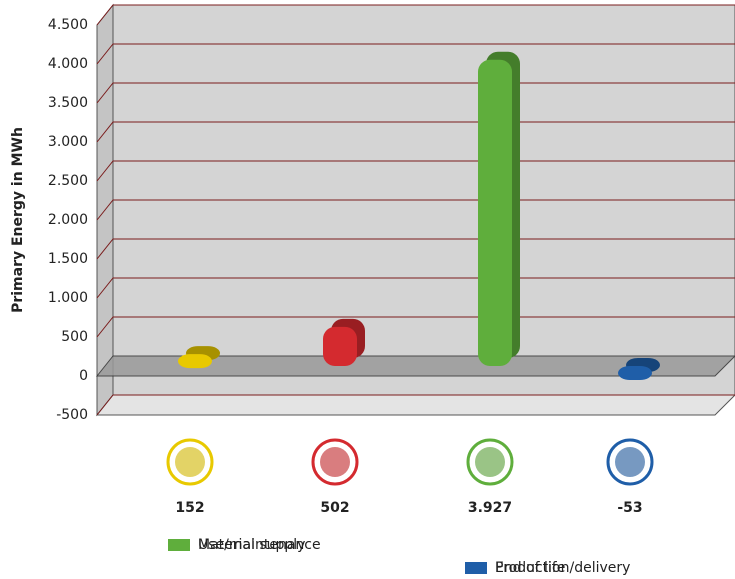 The width and height of the screenshot is (735, 579). What do you see at coordinates (83, 376) in the screenshot?
I see `y-tick-label: 0` at bounding box center [83, 376].